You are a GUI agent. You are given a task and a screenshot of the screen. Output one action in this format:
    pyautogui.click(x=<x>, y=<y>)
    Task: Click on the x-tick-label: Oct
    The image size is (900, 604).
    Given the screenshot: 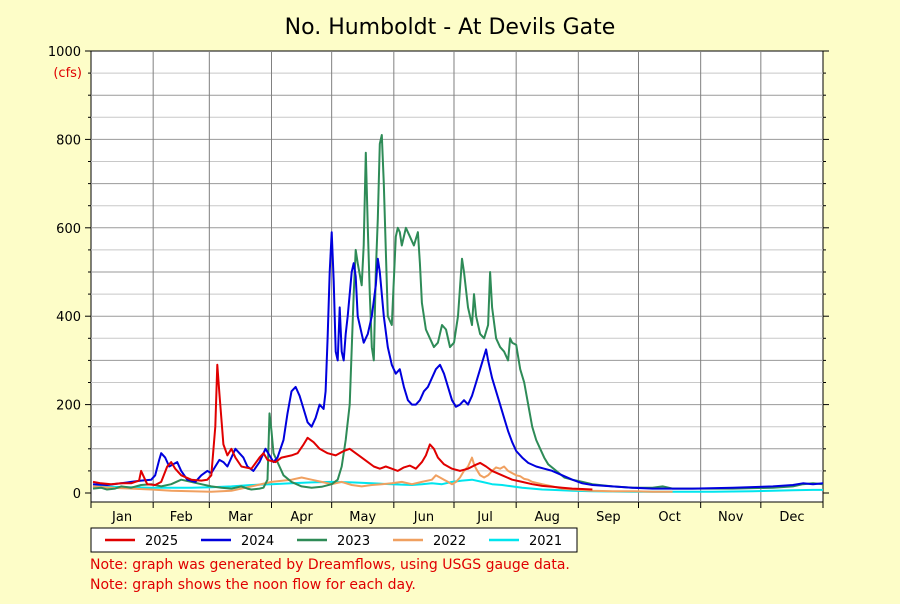 What is the action you would take?
    pyautogui.click(x=669, y=517)
    